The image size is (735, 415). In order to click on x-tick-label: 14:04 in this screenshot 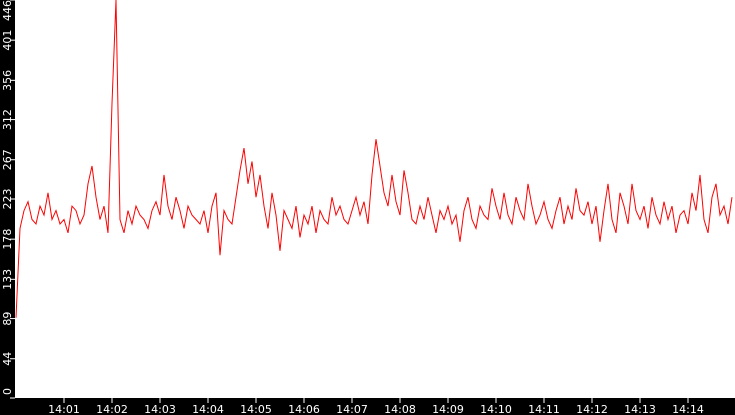, I will do `click(208, 409)`.